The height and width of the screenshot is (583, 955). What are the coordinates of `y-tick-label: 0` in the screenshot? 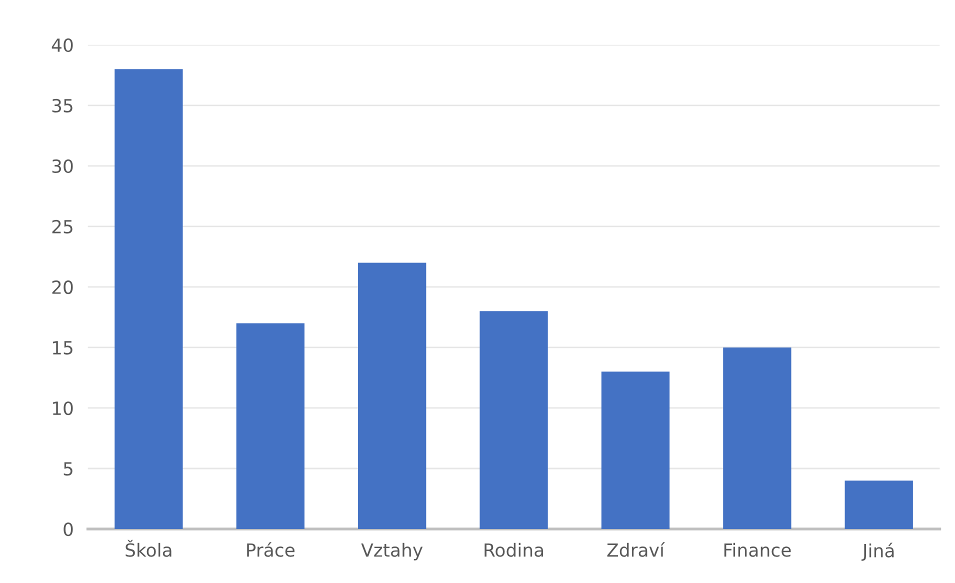 It's located at (68, 529).